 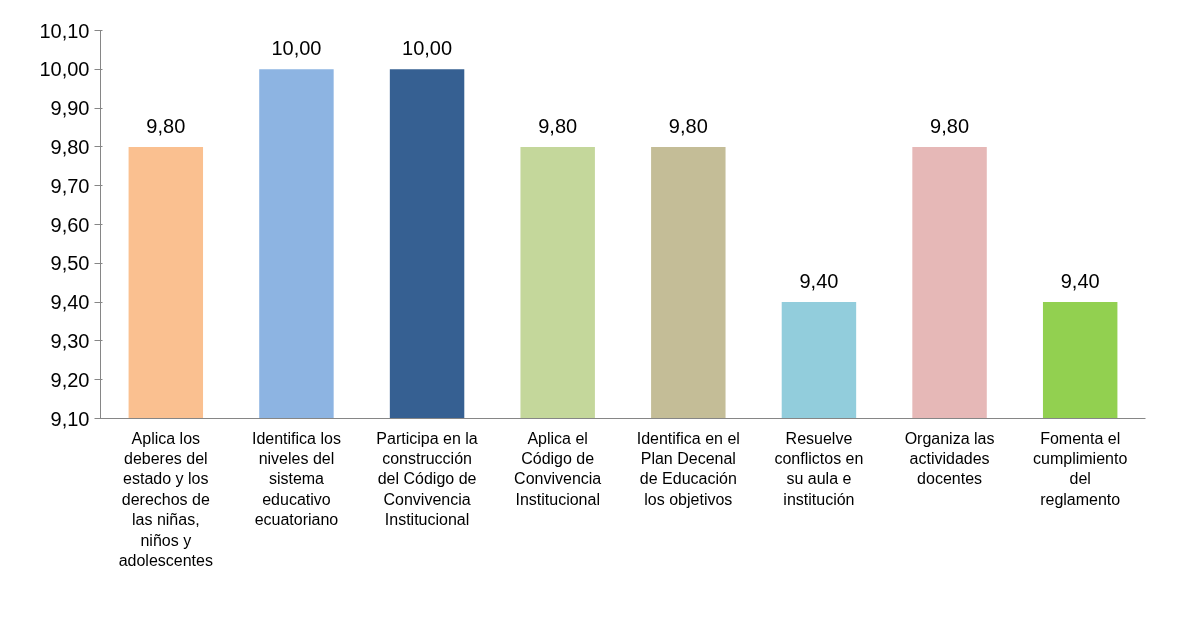 I want to click on y-tick-label: 9,30, so click(x=70, y=340).